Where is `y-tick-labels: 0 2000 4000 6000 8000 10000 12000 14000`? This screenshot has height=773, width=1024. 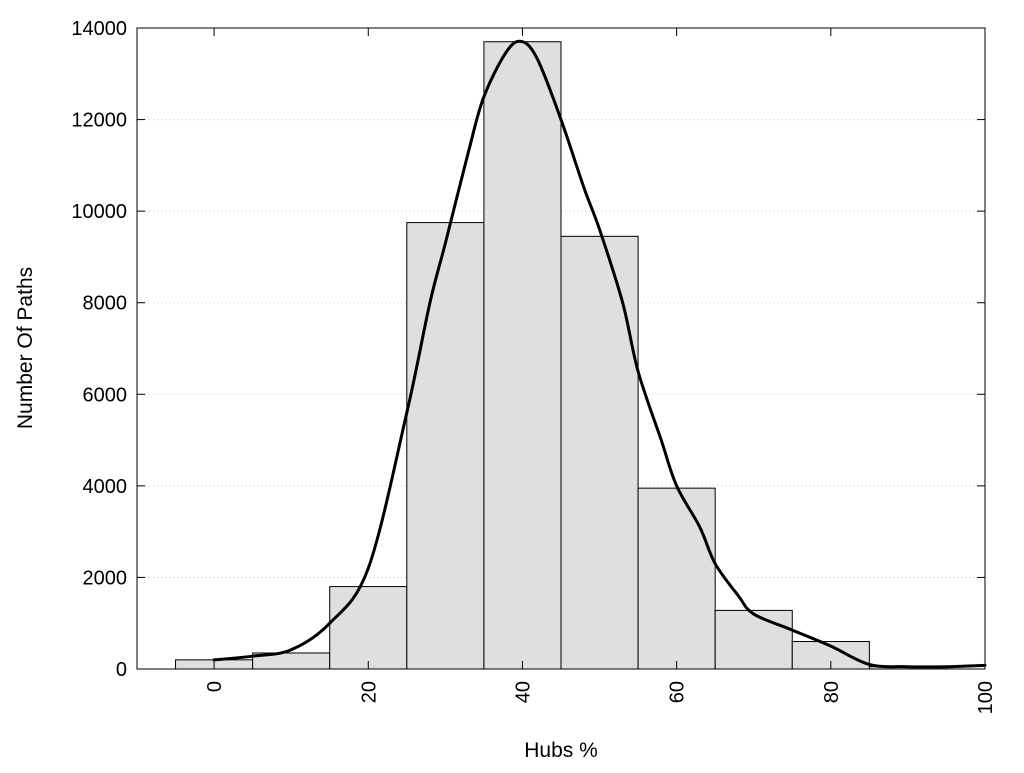
y-tick-labels: 0 2000 4000 6000 8000 10000 12000 14000 is located at coordinates (99, 349).